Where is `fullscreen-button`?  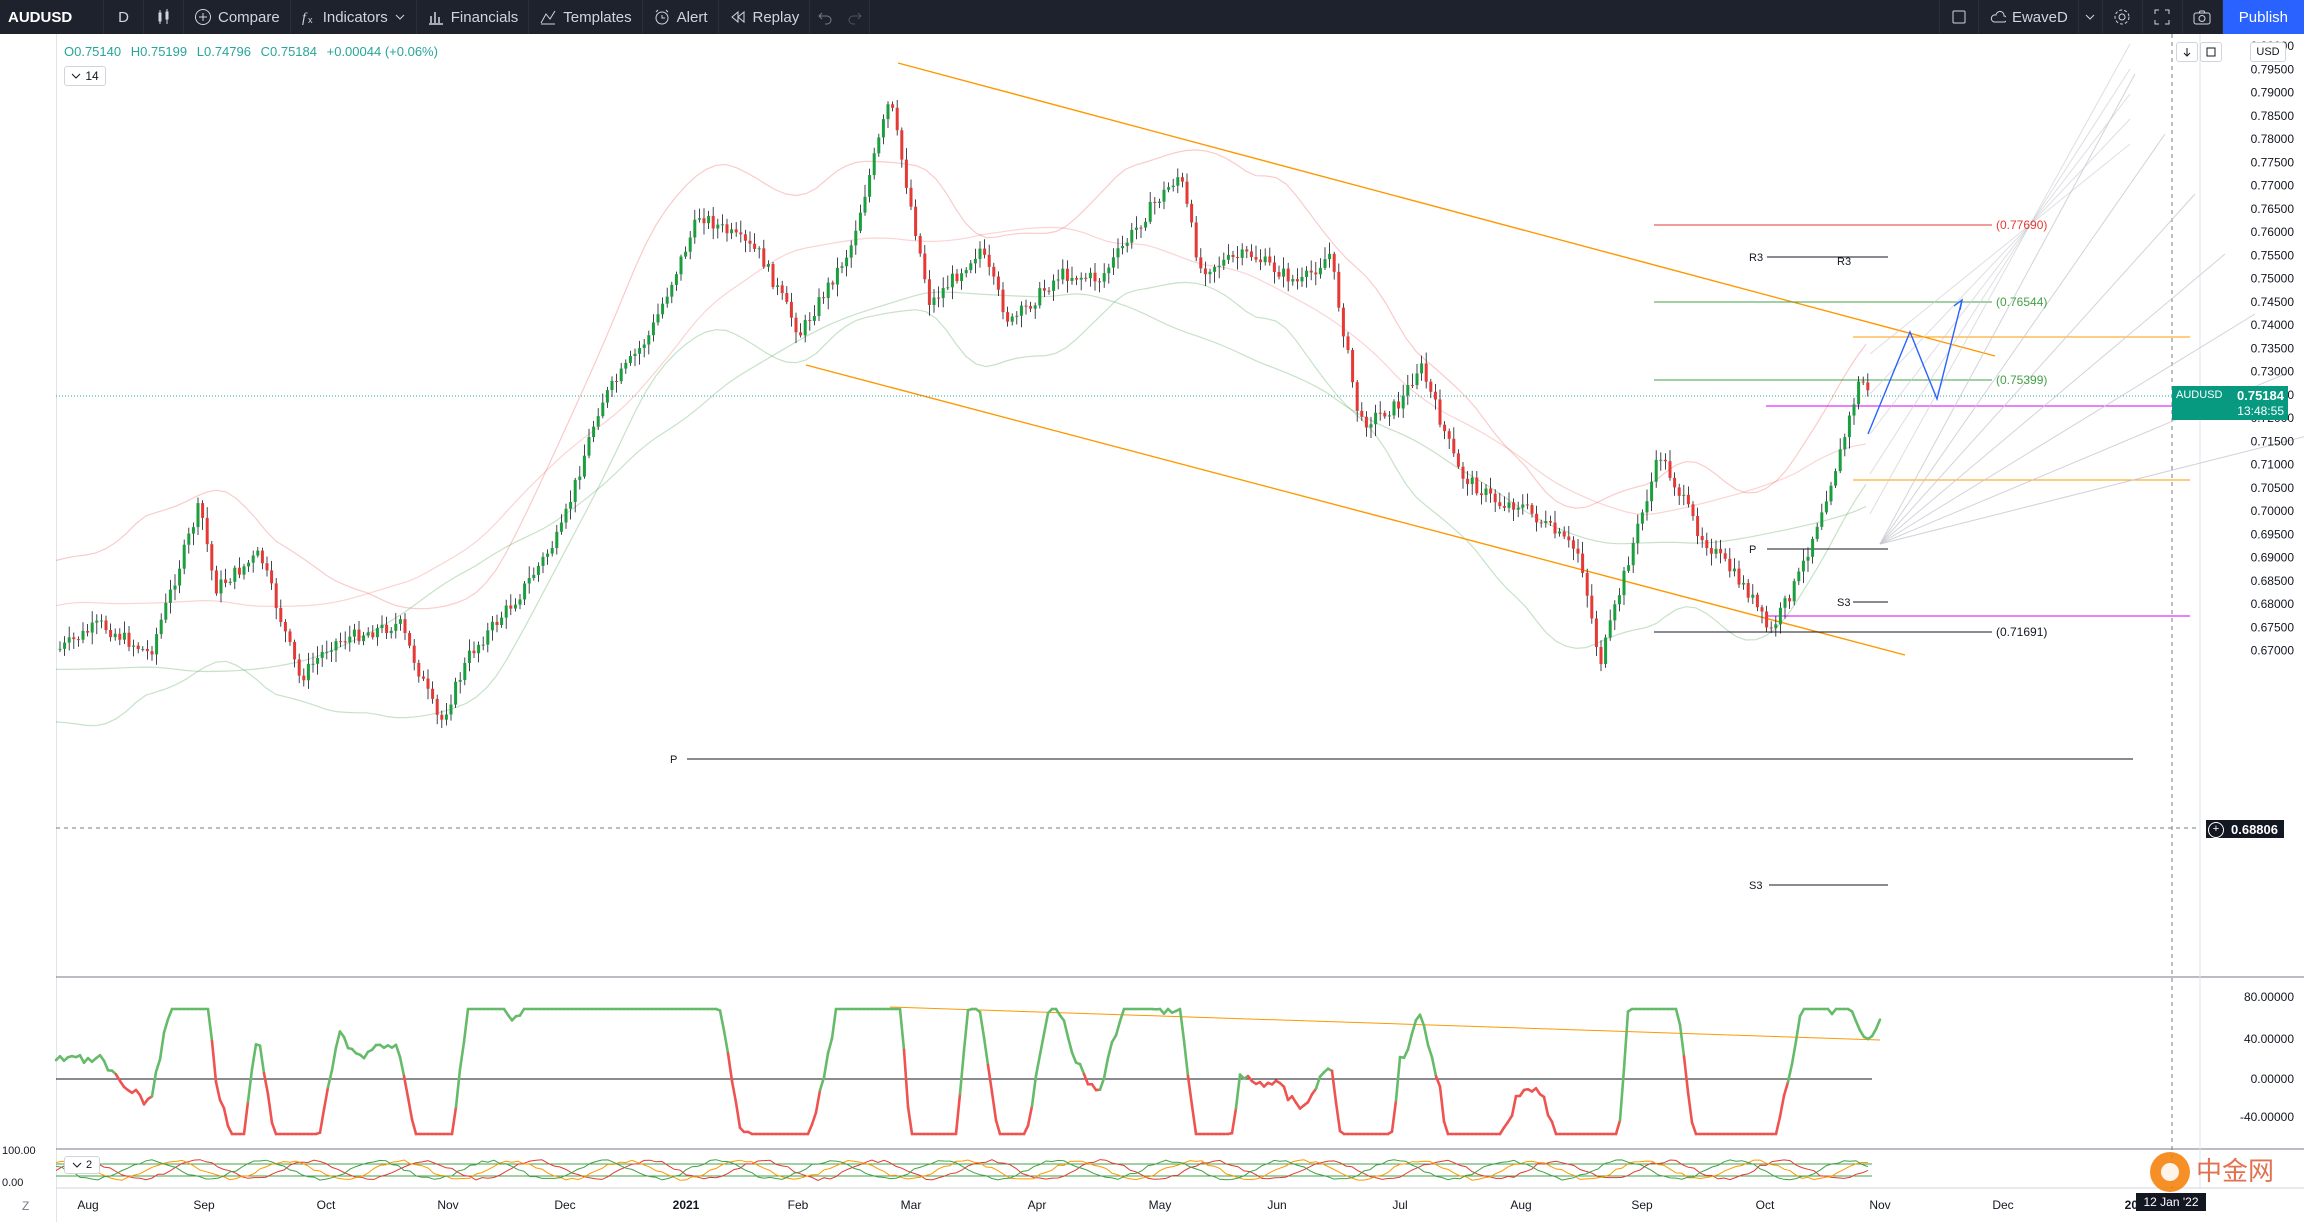
fullscreen-button is located at coordinates (2163, 17).